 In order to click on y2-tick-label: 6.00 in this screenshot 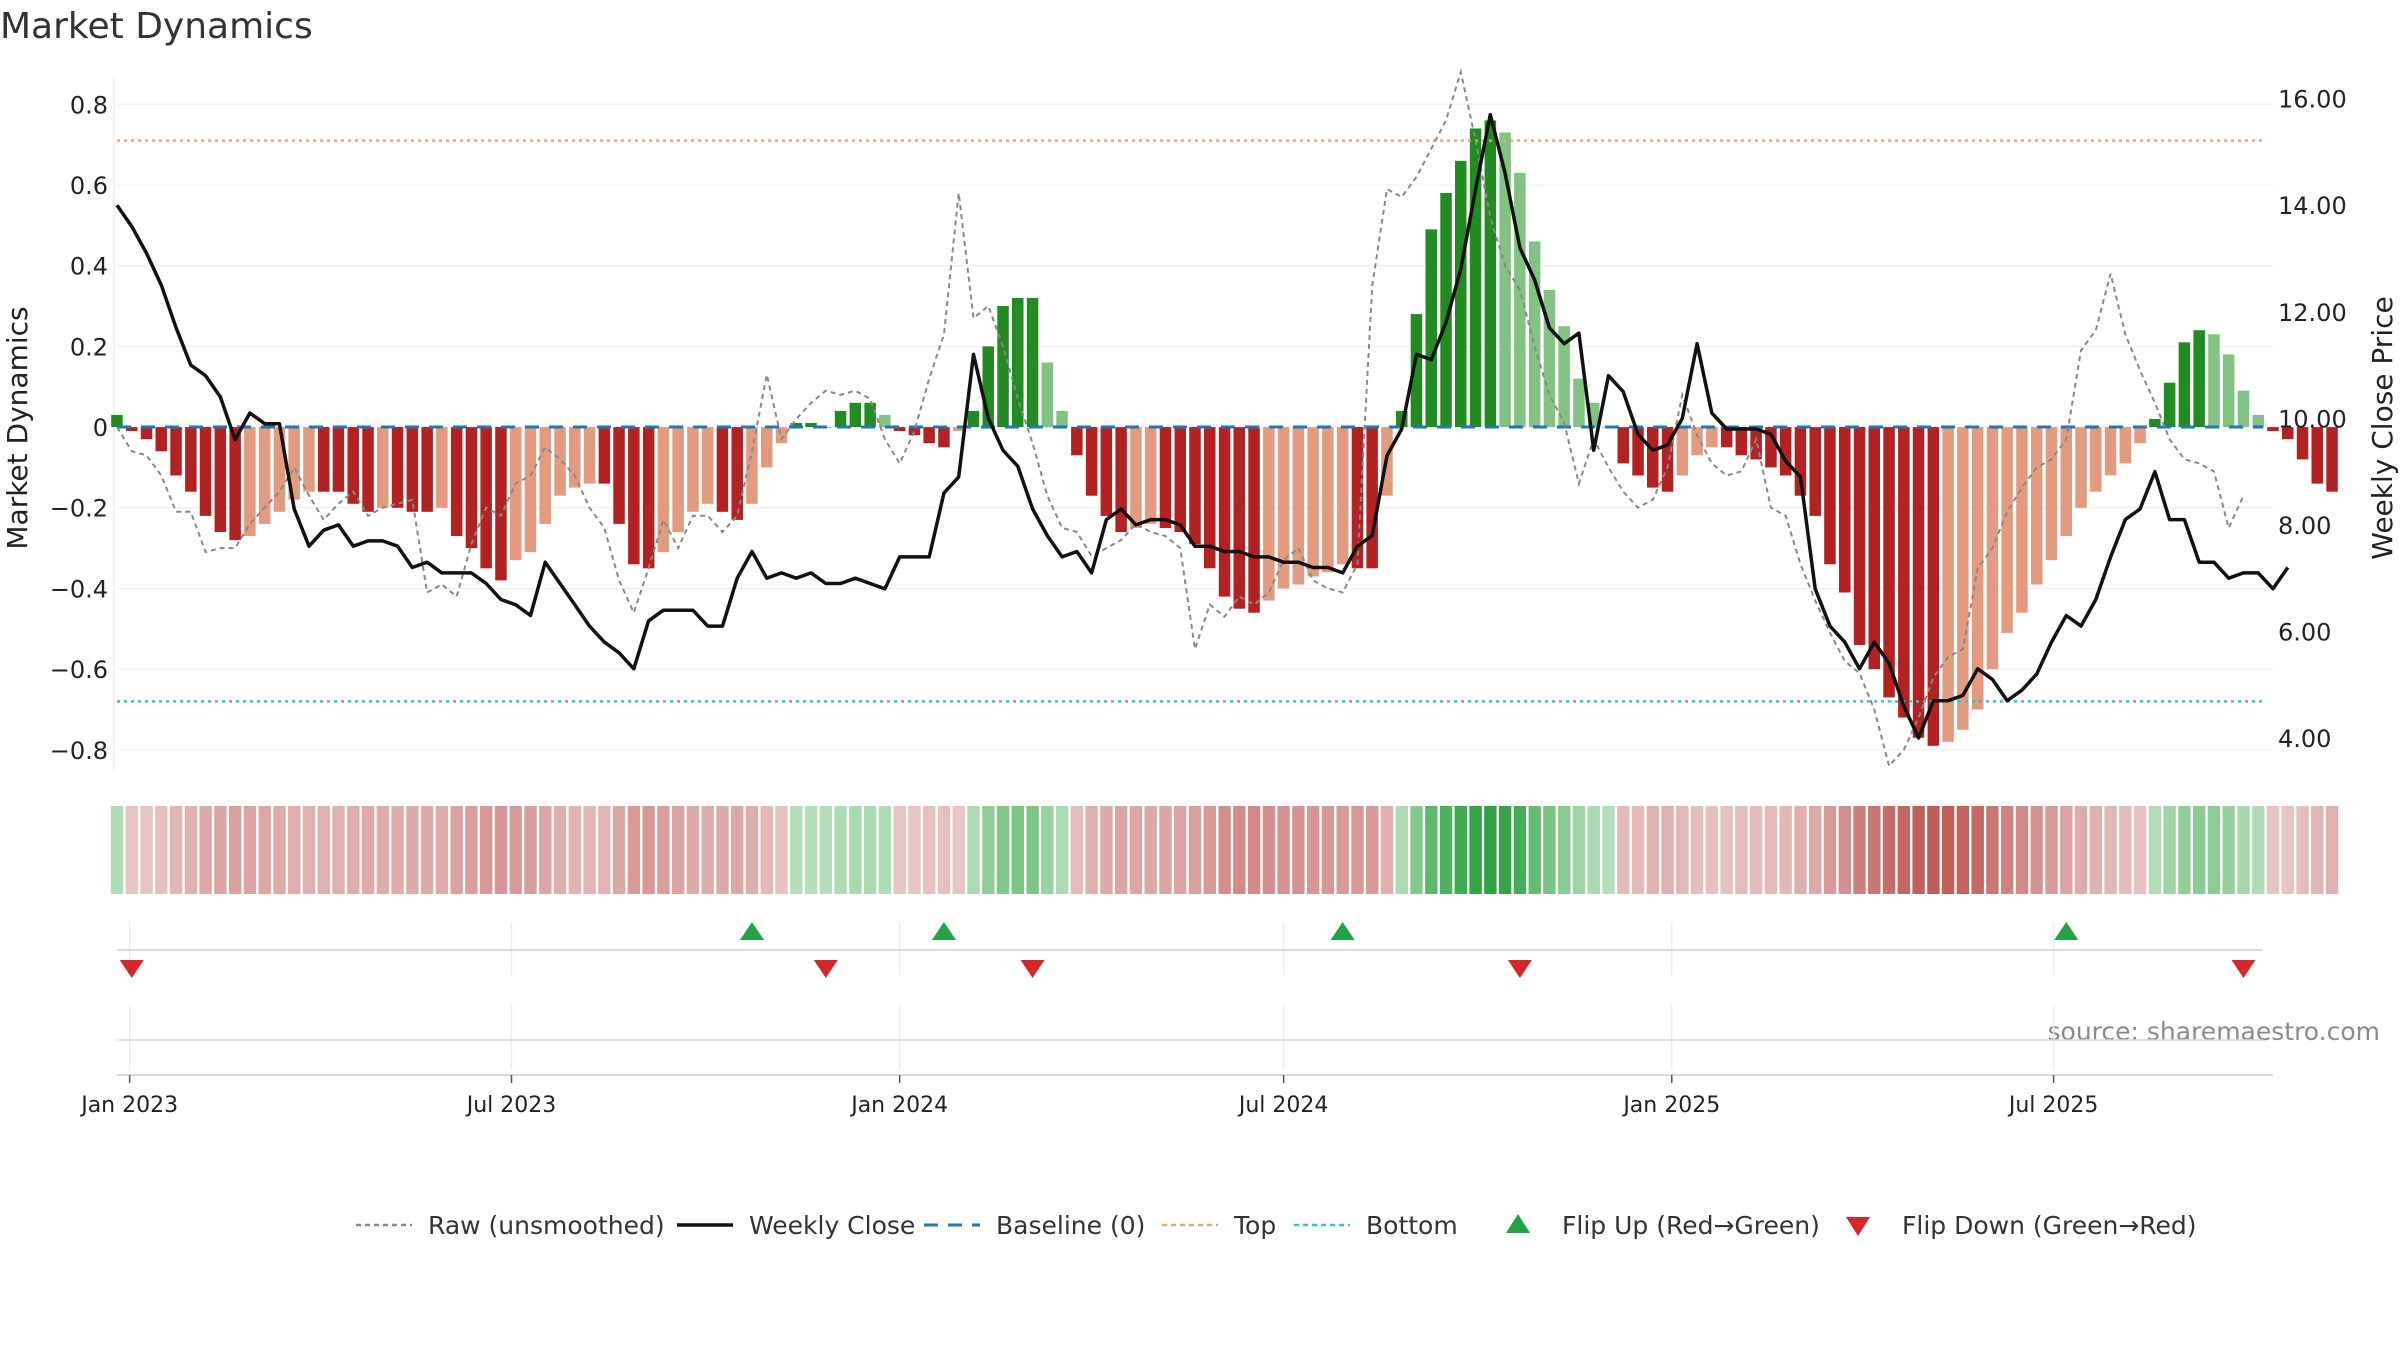, I will do `click(2304, 632)`.